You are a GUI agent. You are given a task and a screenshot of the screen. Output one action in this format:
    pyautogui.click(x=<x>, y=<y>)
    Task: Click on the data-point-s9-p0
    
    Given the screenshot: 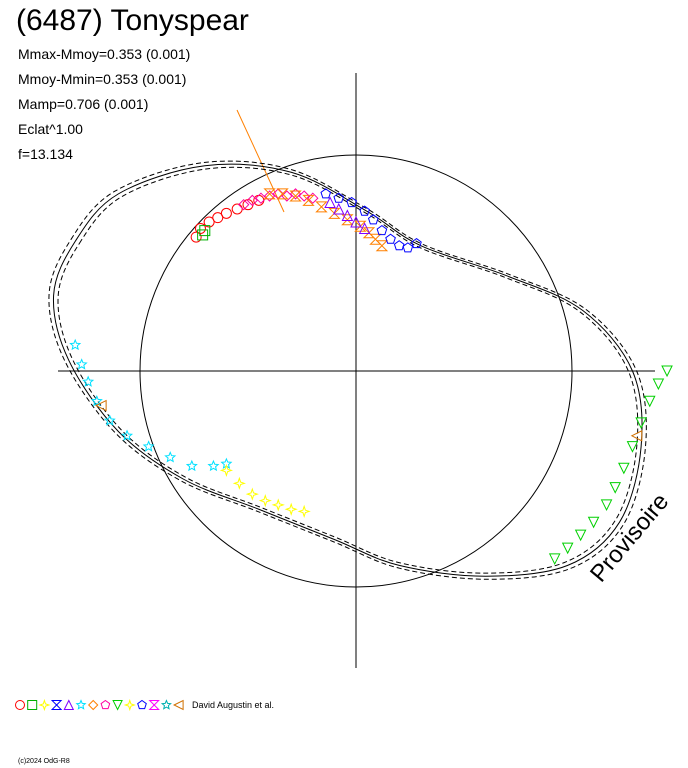 What is the action you would take?
    pyautogui.click(x=101, y=405)
    